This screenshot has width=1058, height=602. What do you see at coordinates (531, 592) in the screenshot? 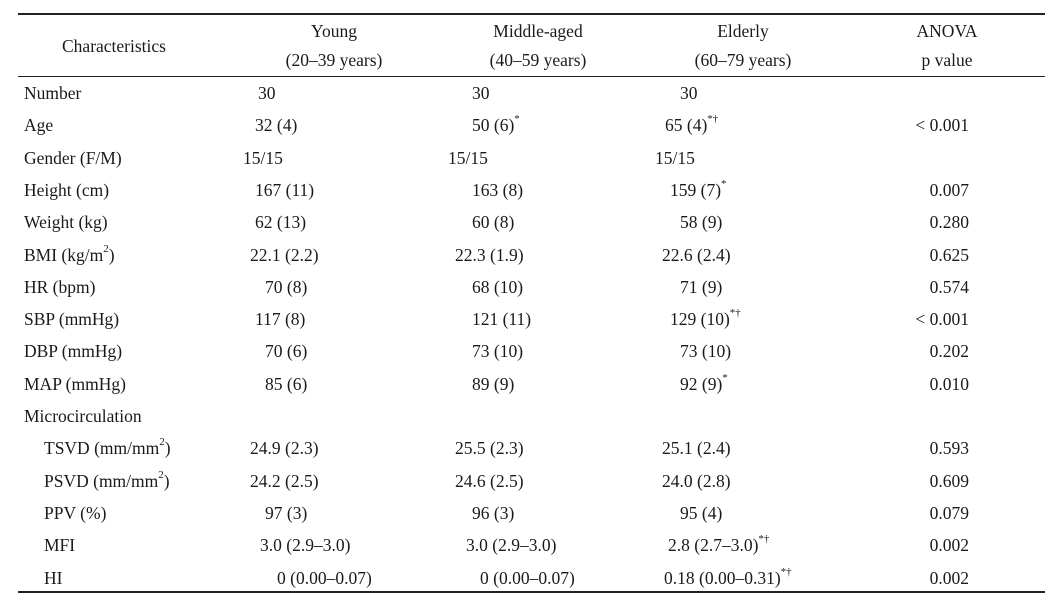
I see `table-bottom-rule` at bounding box center [531, 592].